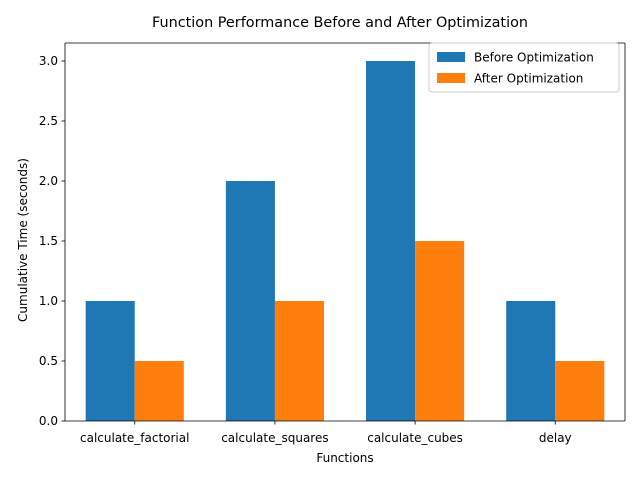  What do you see at coordinates (415, 438) in the screenshot?
I see `x-tick-label: calculate_cubes` at bounding box center [415, 438].